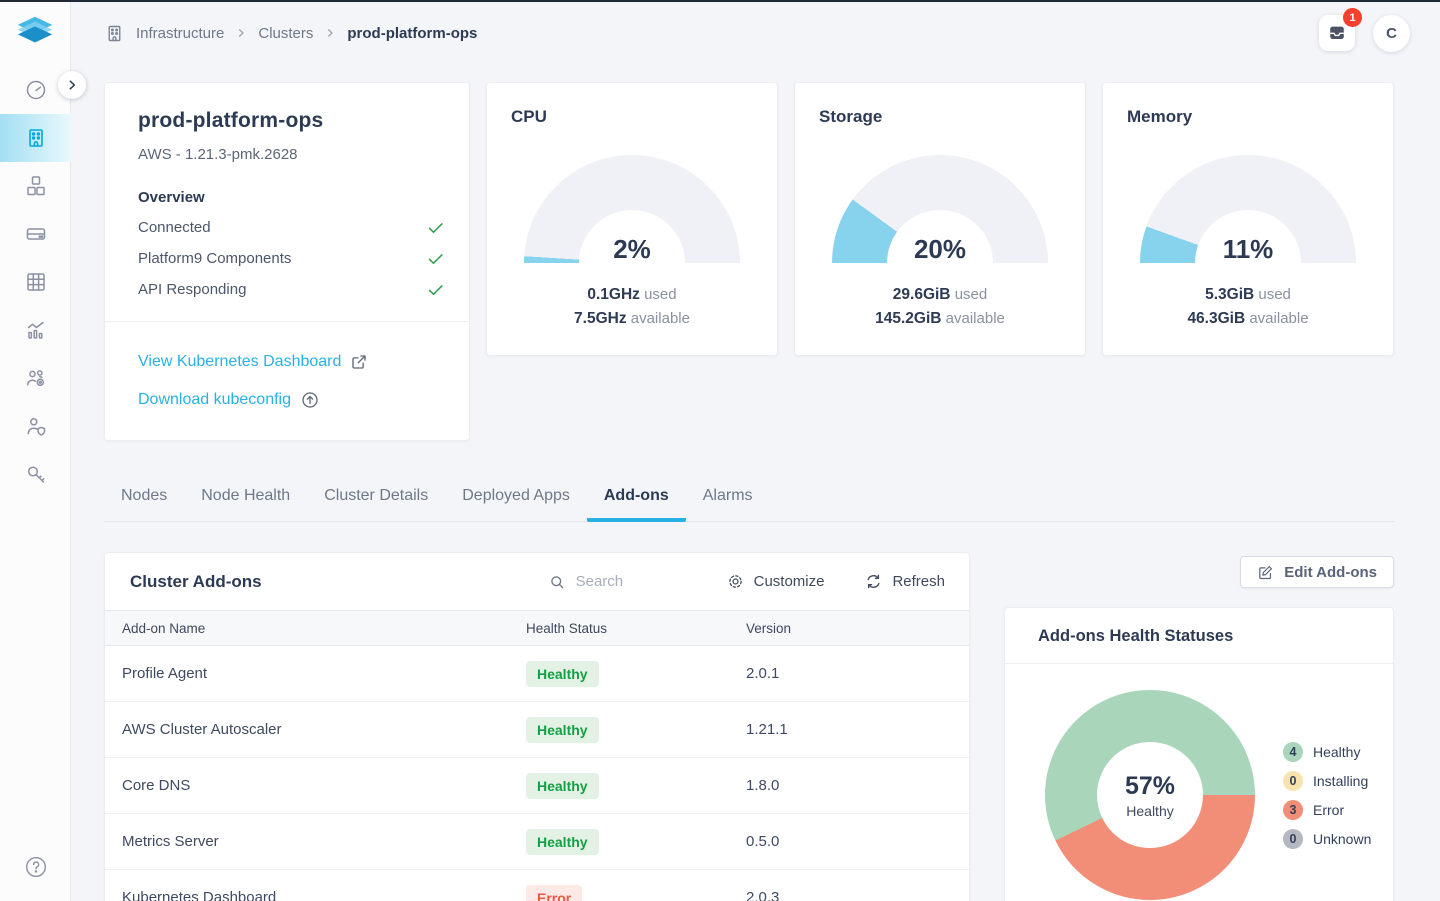 The width and height of the screenshot is (1440, 901). I want to click on legend-item: 0 Installing, so click(1327, 780).